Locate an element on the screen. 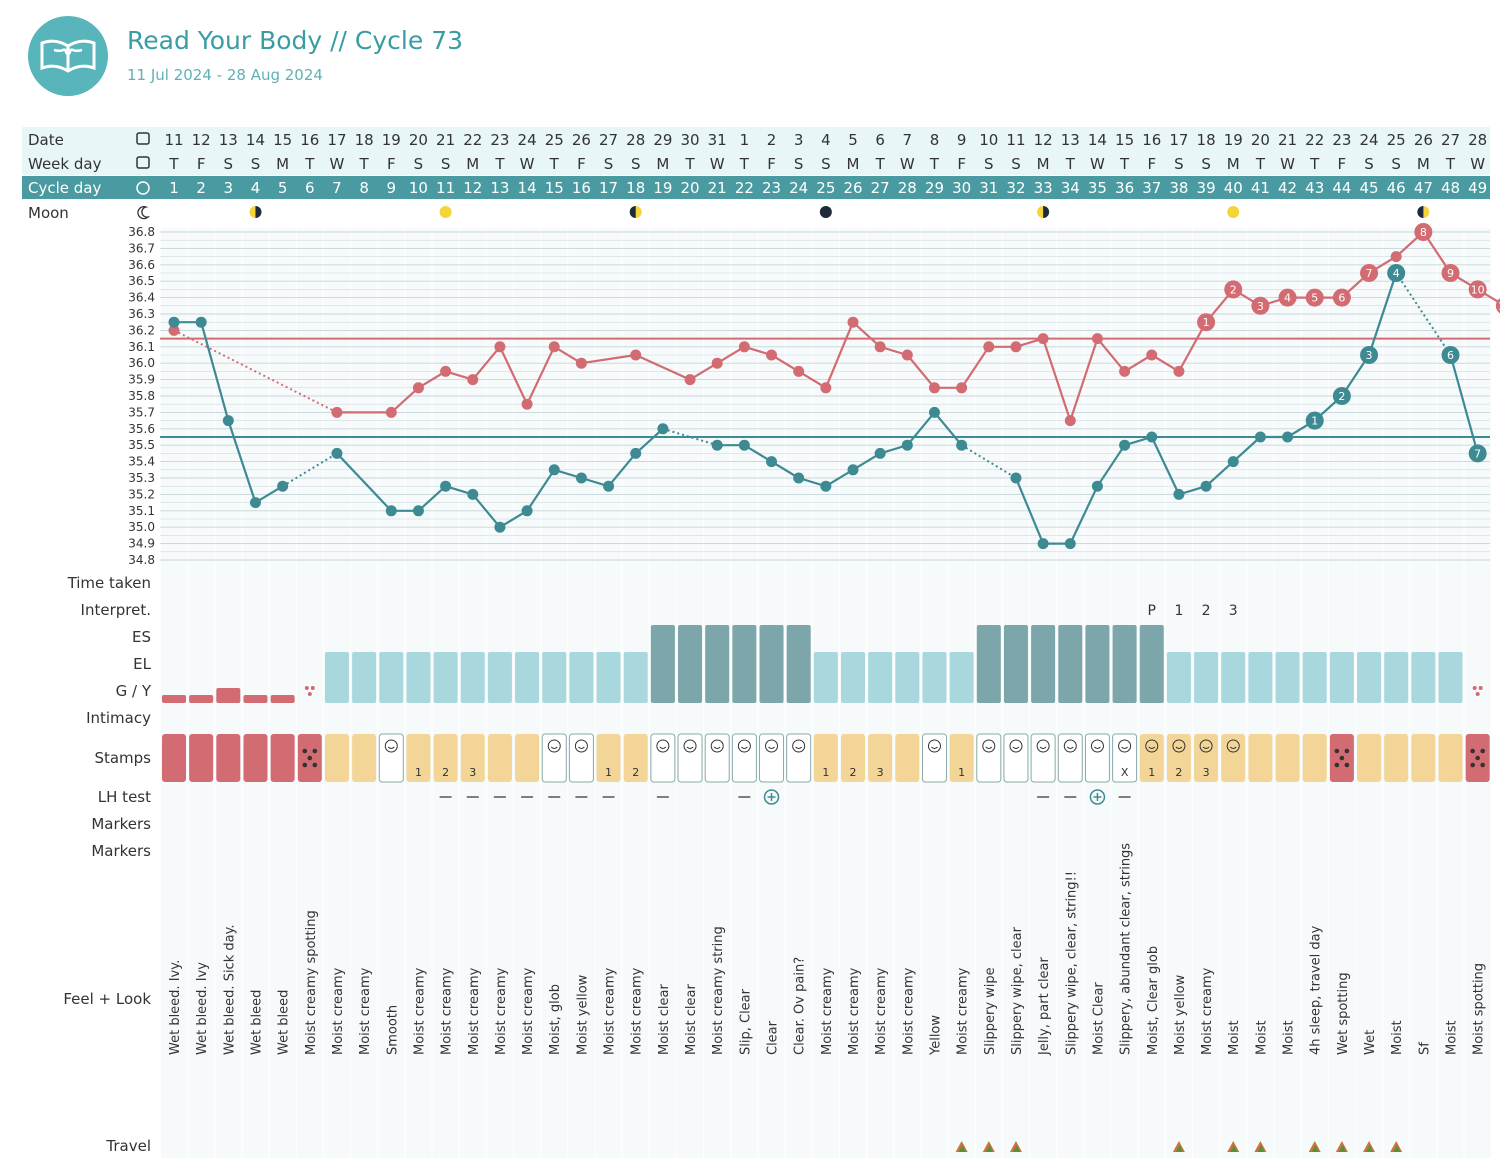 The width and height of the screenshot is (1500, 1173). cycle-day-cell: 21 is located at coordinates (717, 188).